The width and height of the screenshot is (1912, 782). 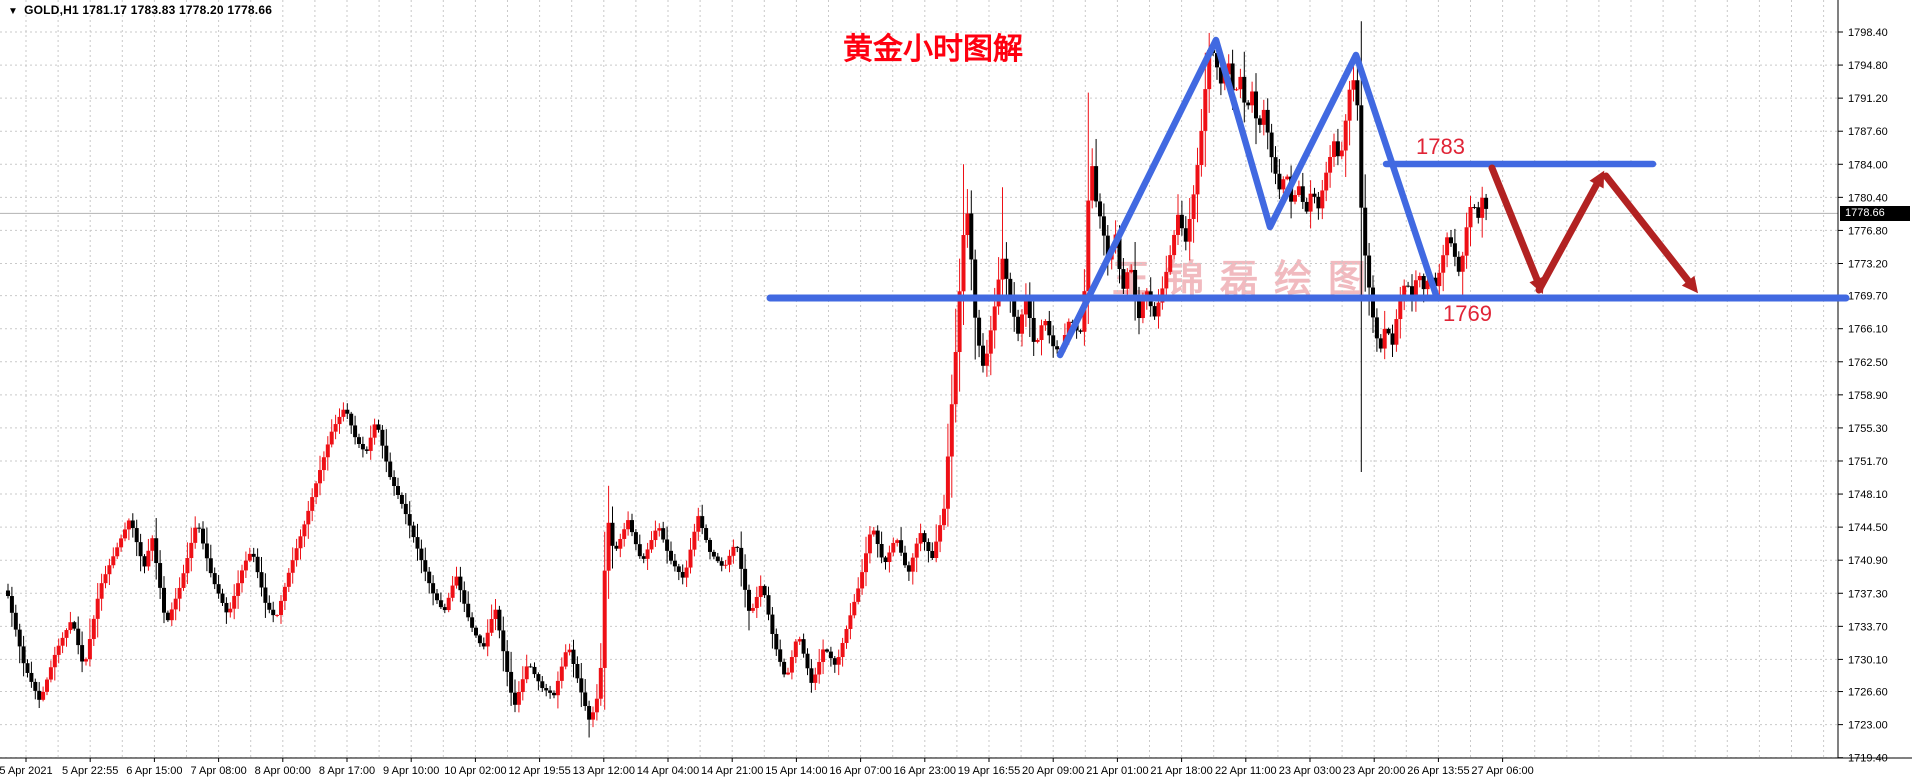 I want to click on price-tick-label: 1744.50, so click(x=1868, y=528).